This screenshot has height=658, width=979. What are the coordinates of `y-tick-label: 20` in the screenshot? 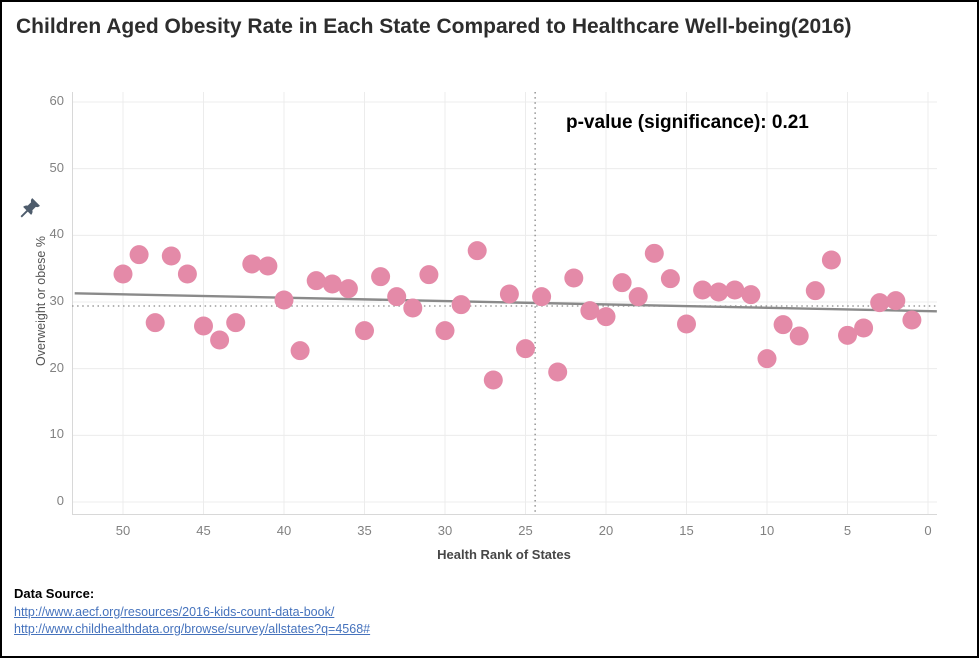 It's located at (56, 367).